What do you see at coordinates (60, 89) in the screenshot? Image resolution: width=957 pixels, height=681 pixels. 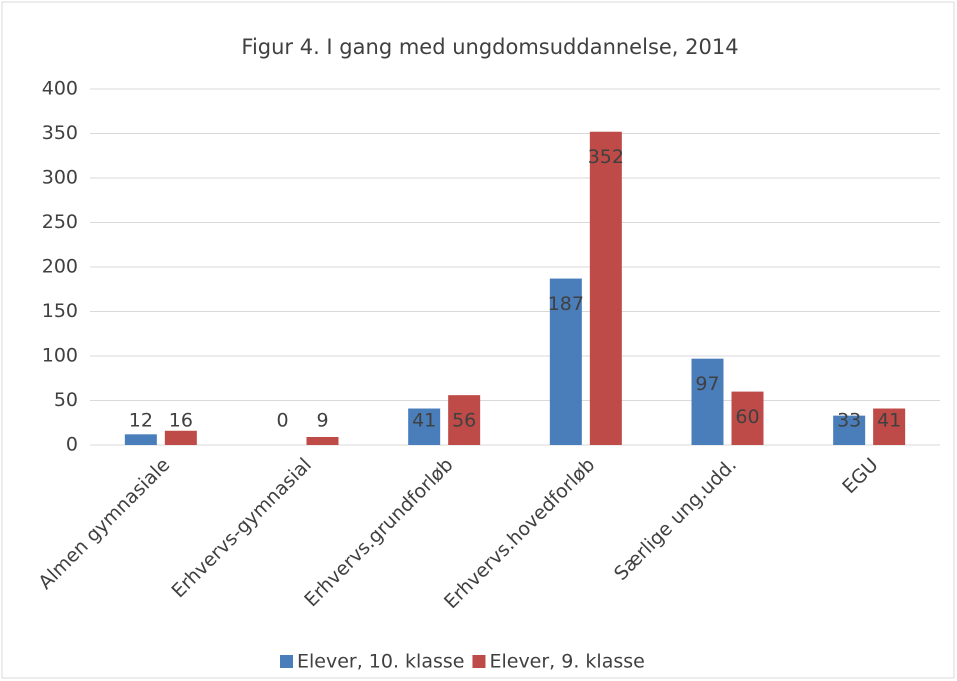 I see `y-tick-label: 400` at bounding box center [60, 89].